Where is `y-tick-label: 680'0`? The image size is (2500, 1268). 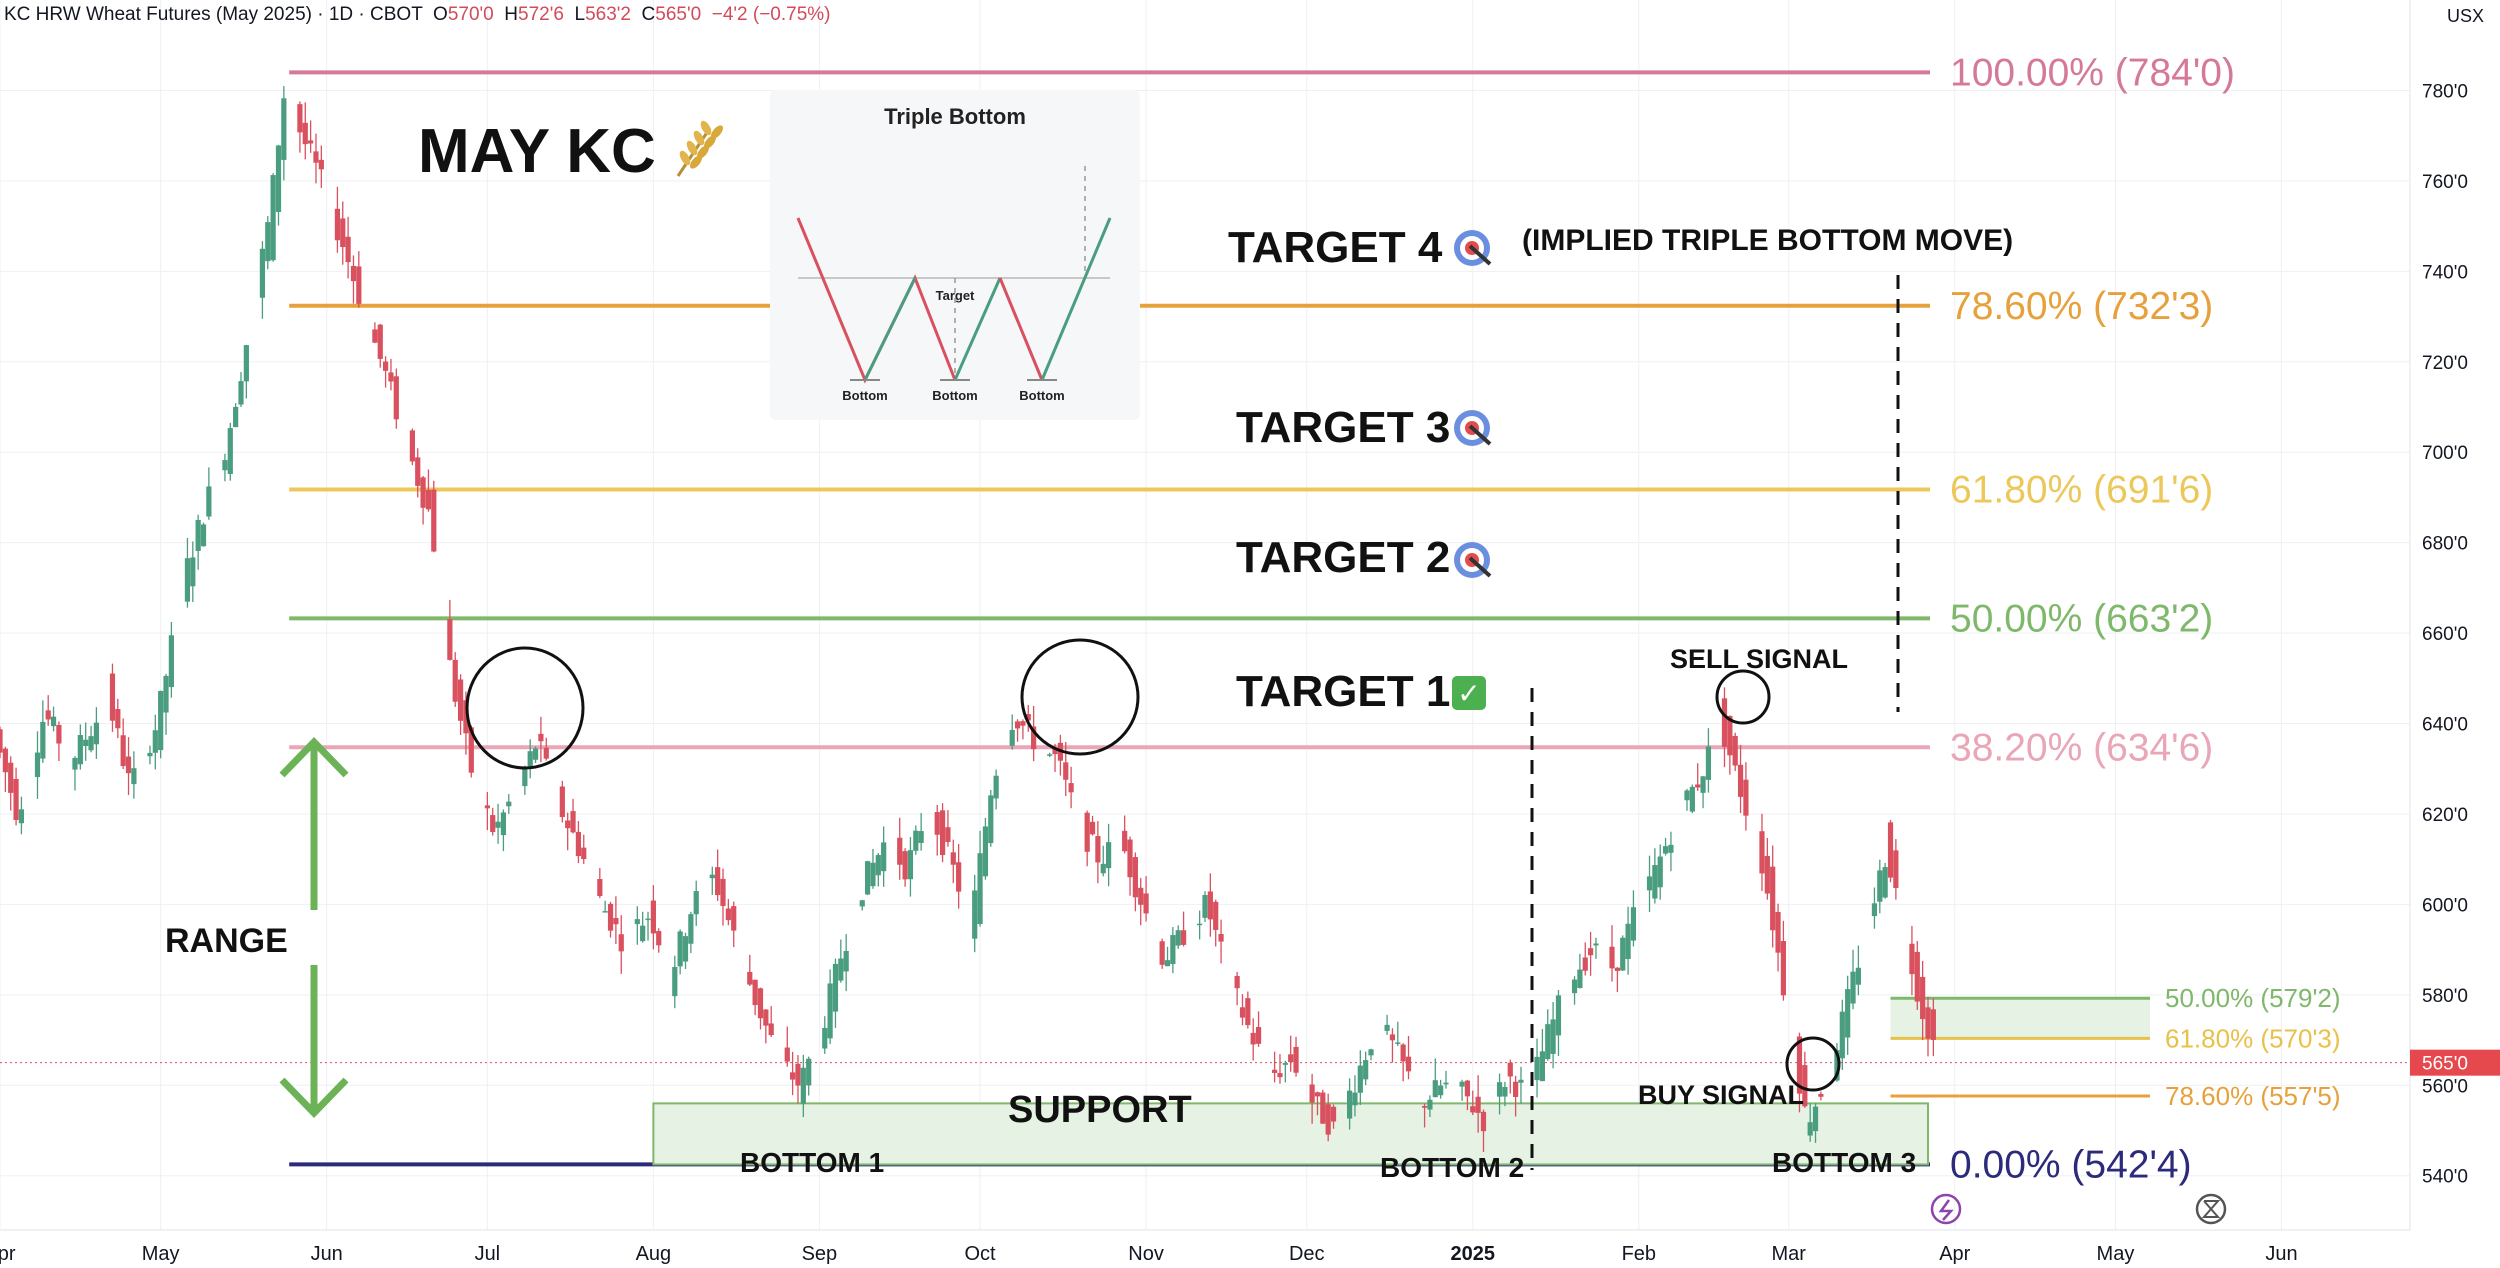 y-tick-label: 680'0 is located at coordinates (2445, 544).